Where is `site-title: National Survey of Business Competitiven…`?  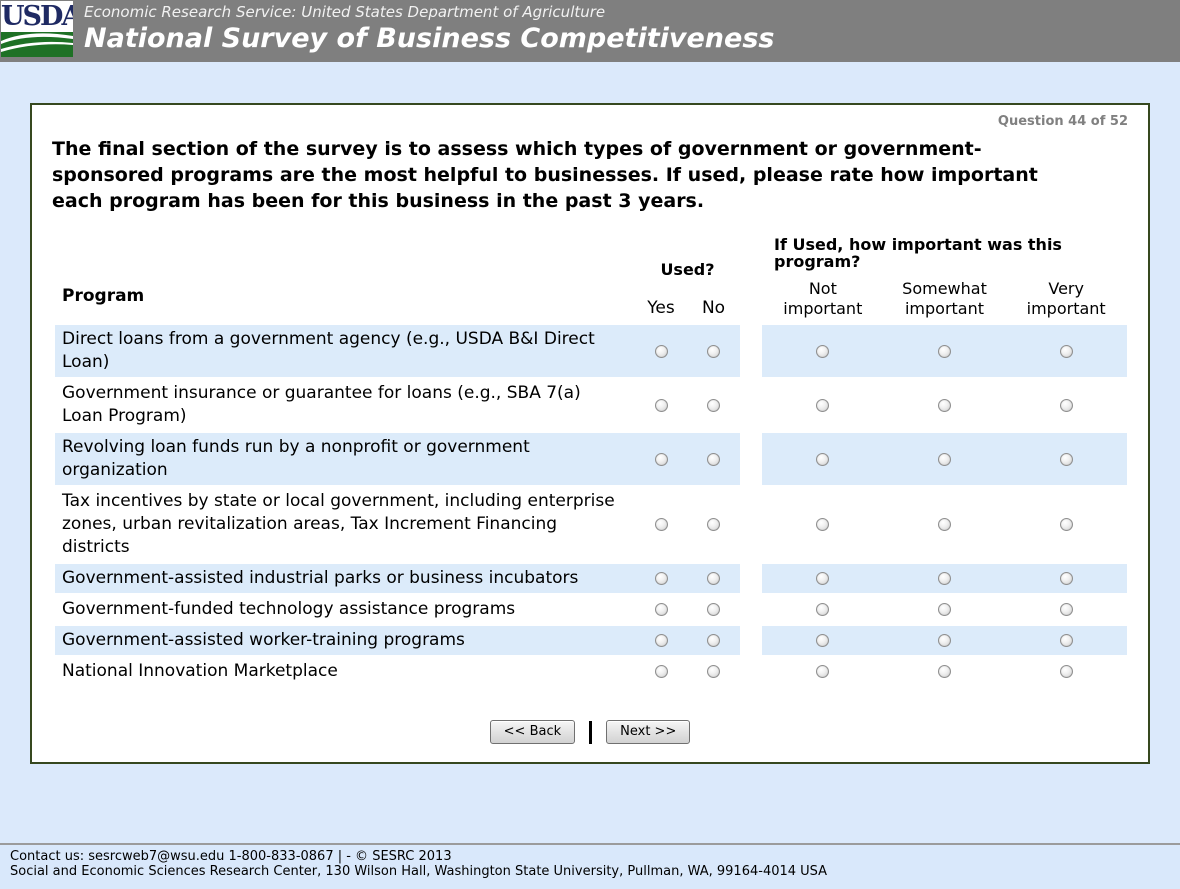
site-title: National Survey of Business Competitiven… is located at coordinates (429, 38).